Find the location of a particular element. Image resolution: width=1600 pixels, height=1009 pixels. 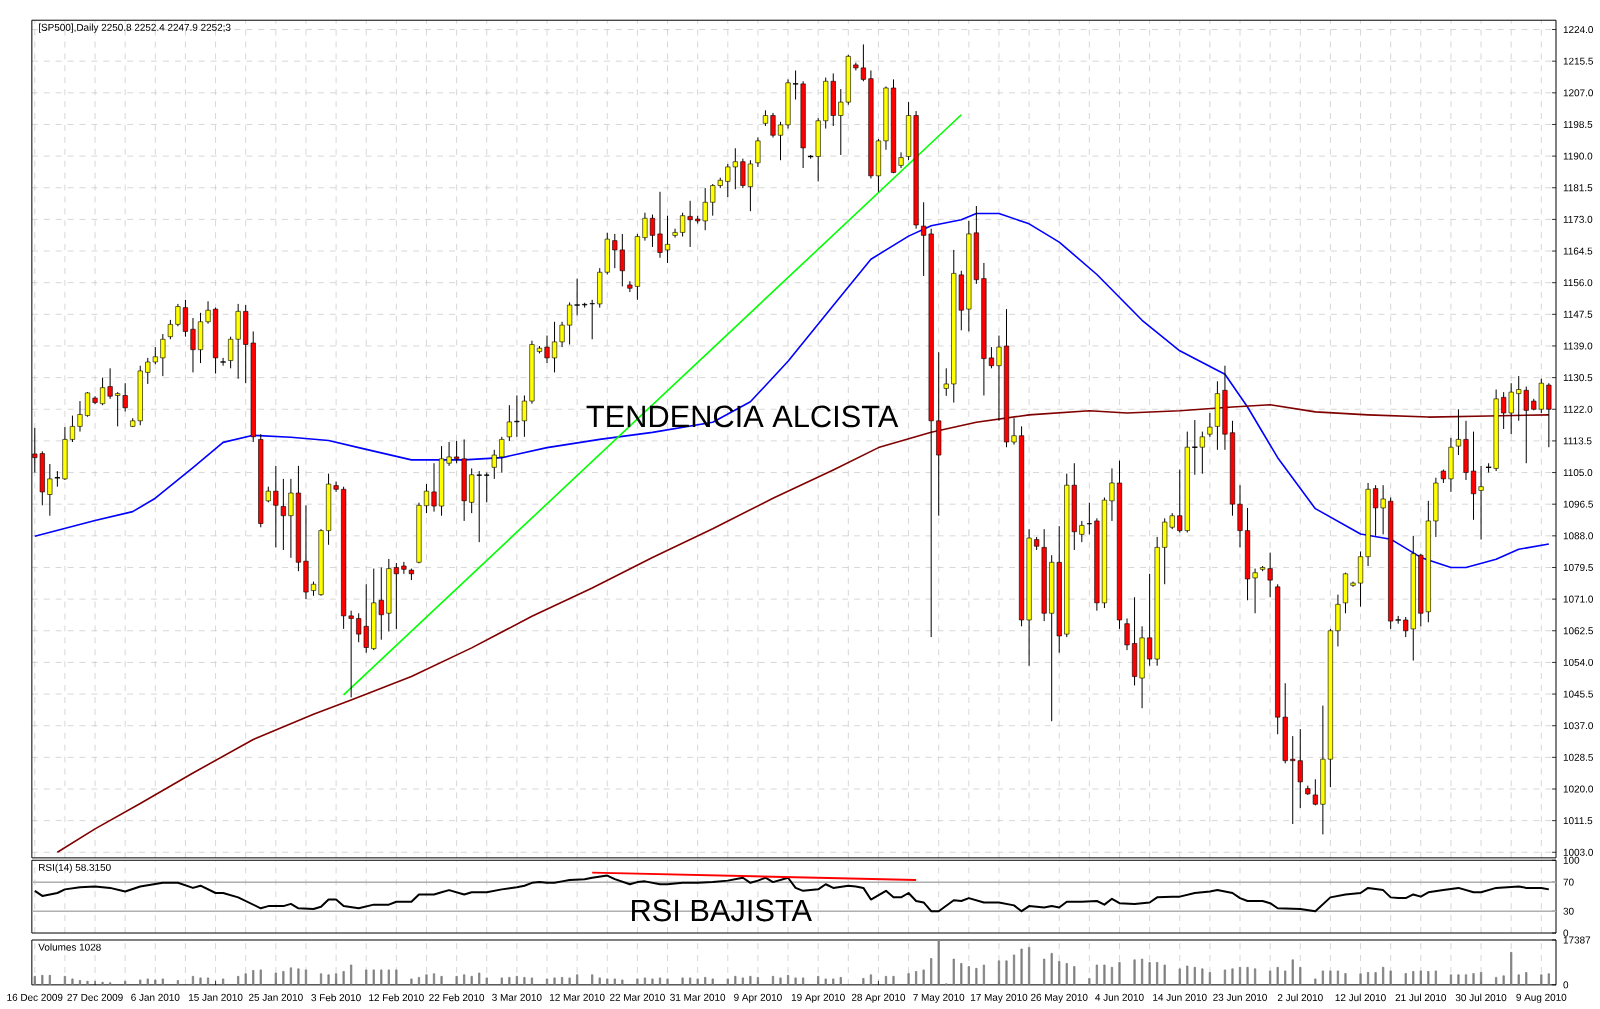

x-tick-label: 3 Feb 2010 is located at coordinates (336, 997).